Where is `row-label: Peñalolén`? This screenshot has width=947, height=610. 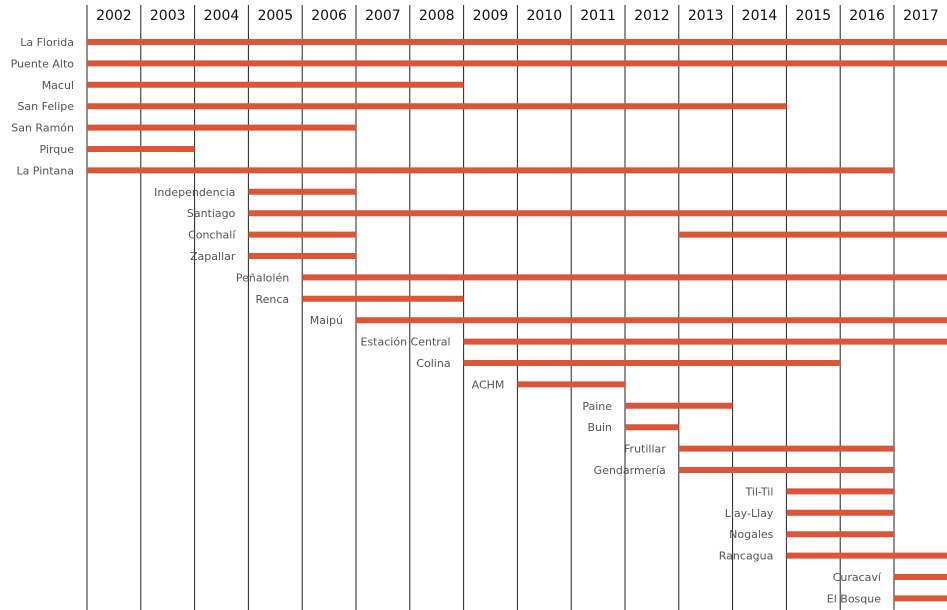
row-label: Peñalolén is located at coordinates (262, 277).